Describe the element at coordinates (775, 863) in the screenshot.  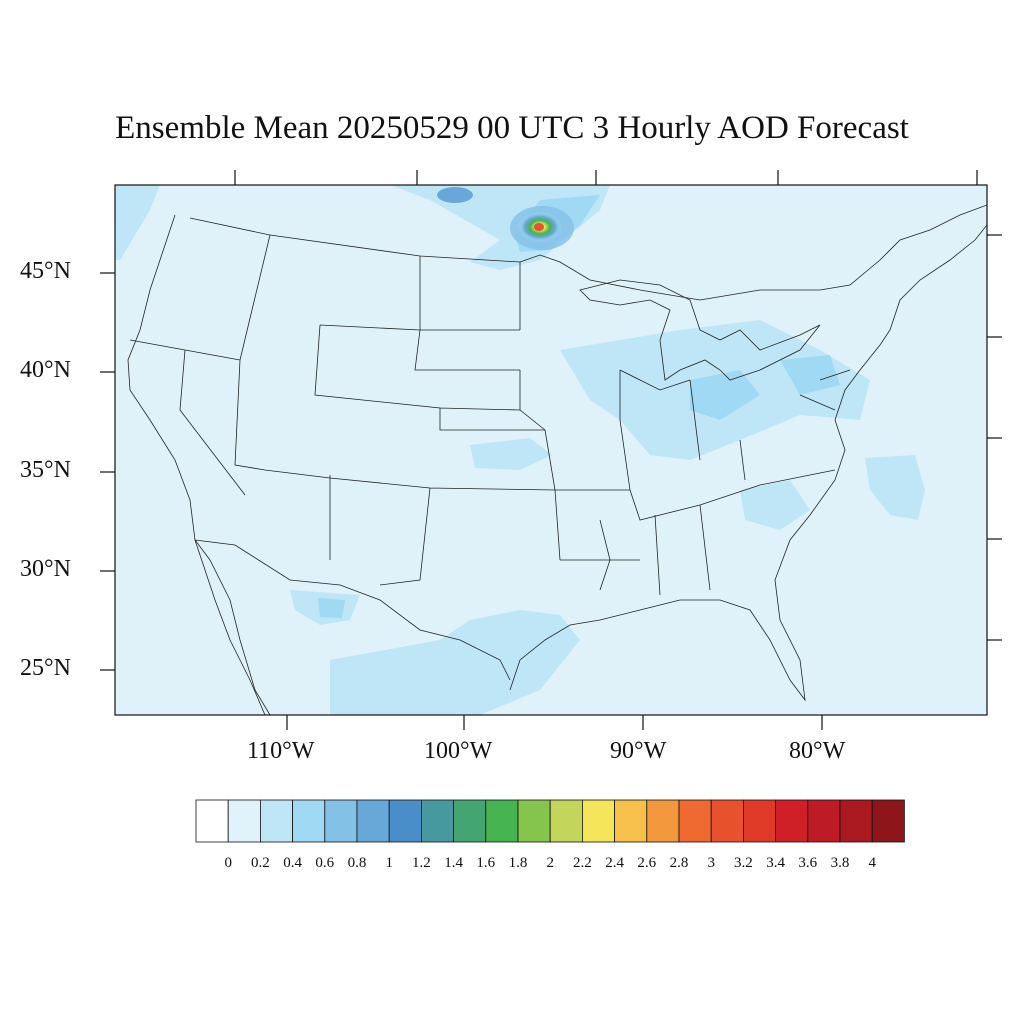
I see `colorbar-tick-label: 3.4` at that location.